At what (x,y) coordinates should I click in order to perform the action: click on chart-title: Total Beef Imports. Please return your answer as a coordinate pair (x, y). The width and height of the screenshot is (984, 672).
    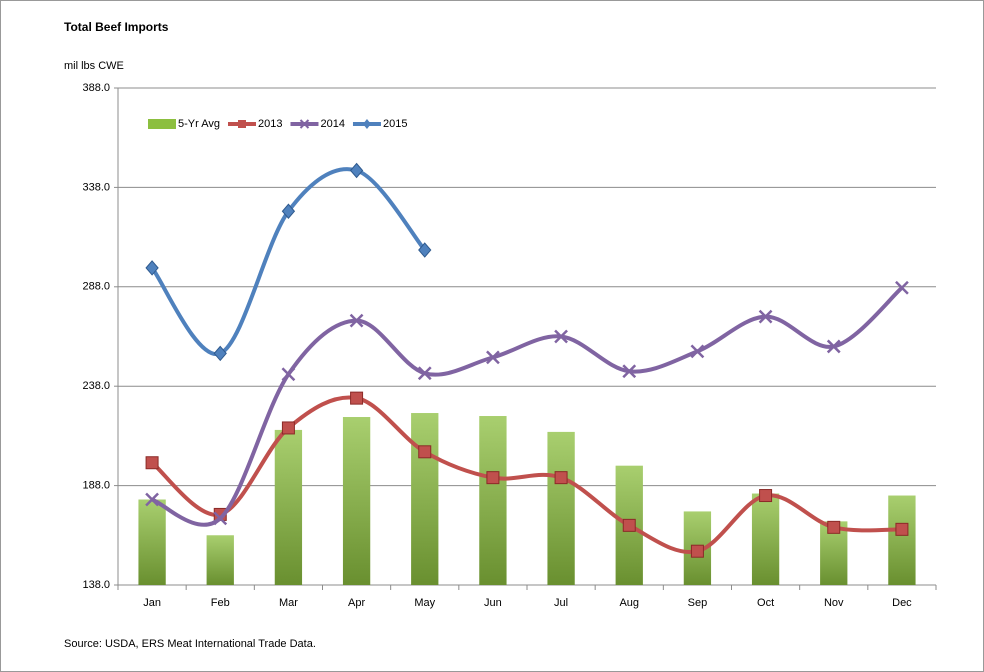
    Looking at the image, I should click on (116, 27).